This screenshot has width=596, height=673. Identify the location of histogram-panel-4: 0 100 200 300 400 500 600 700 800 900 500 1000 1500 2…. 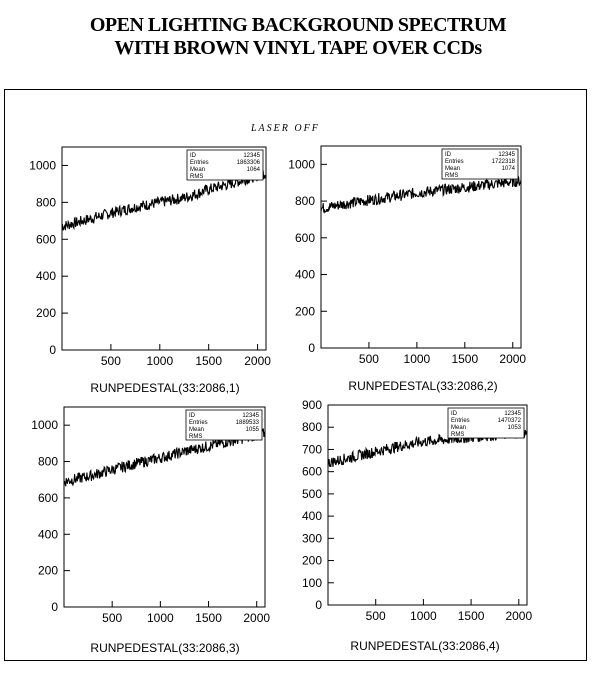
(417, 525).